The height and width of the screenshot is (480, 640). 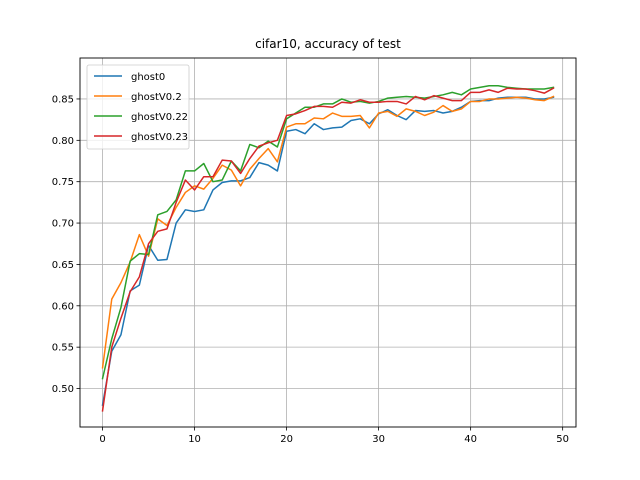 What do you see at coordinates (328, 44) in the screenshot?
I see `chart-title: cifar10, accuracy of test` at bounding box center [328, 44].